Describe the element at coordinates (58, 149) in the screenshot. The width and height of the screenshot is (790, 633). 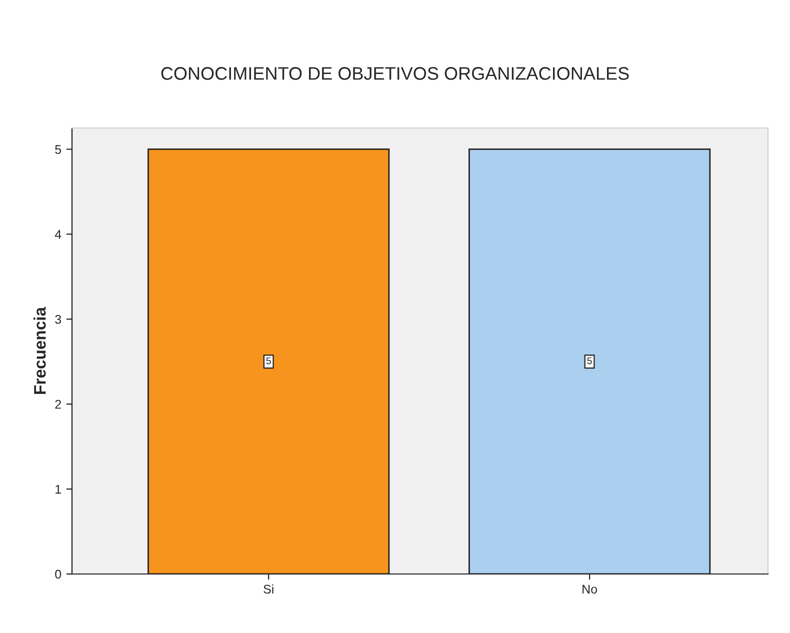
I see `y-tick-label: 5` at that location.